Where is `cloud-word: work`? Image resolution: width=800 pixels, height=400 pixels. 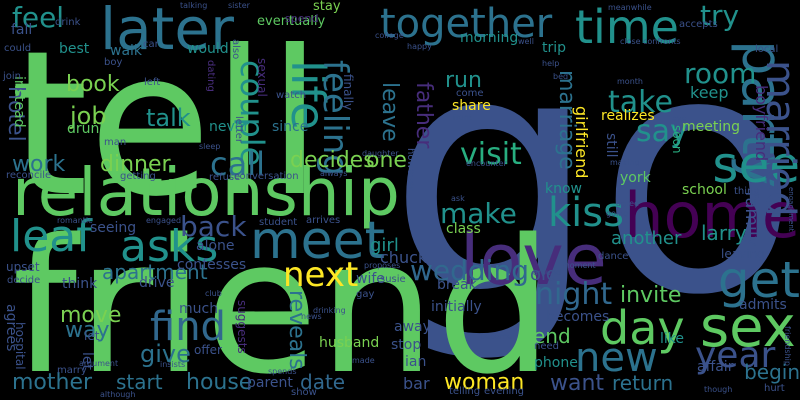
cloud-word: work is located at coordinates (39, 164).